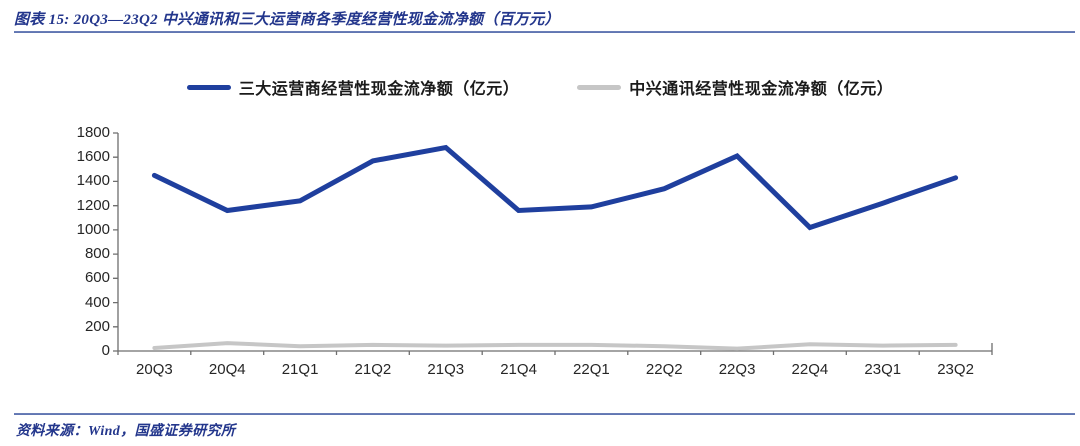 This screenshot has height=446, width=1080. Describe the element at coordinates (126, 431) in the screenshot. I see `data-source: 资料来源：Wind，国盛证券研究所` at that location.